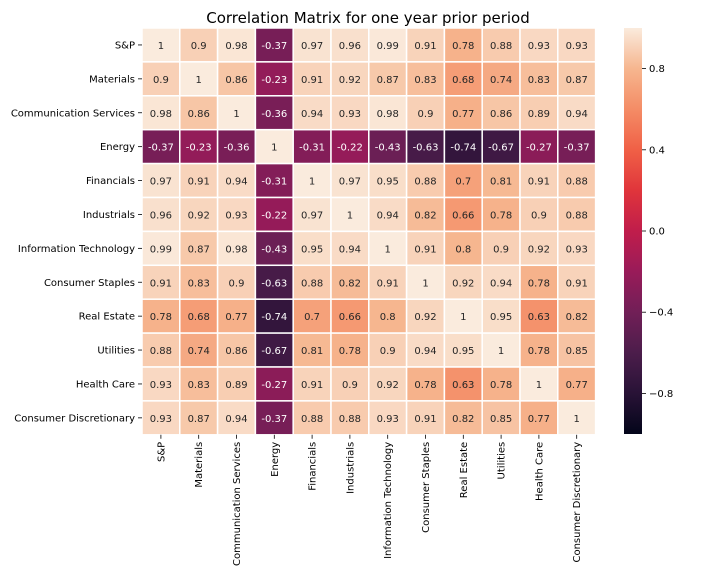 The width and height of the screenshot is (720, 580). I want to click on heatmap-cell-label: 0.7, so click(463, 182).